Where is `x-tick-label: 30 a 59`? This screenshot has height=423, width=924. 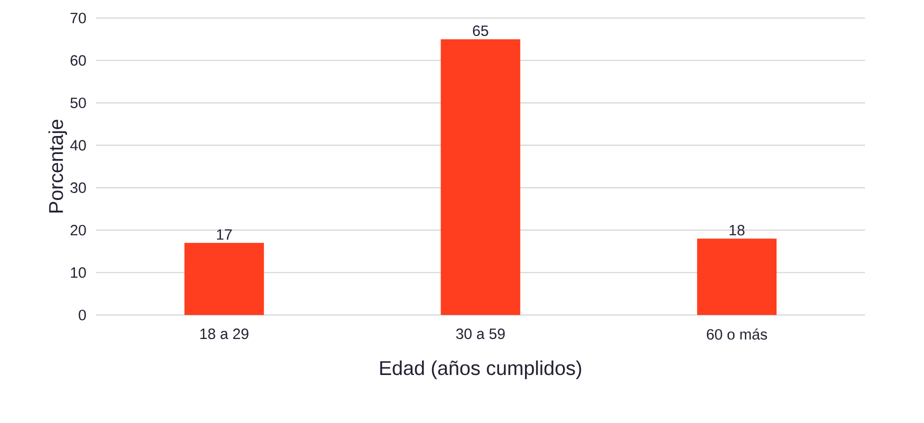 x-tick-label: 30 a 59 is located at coordinates (480, 334).